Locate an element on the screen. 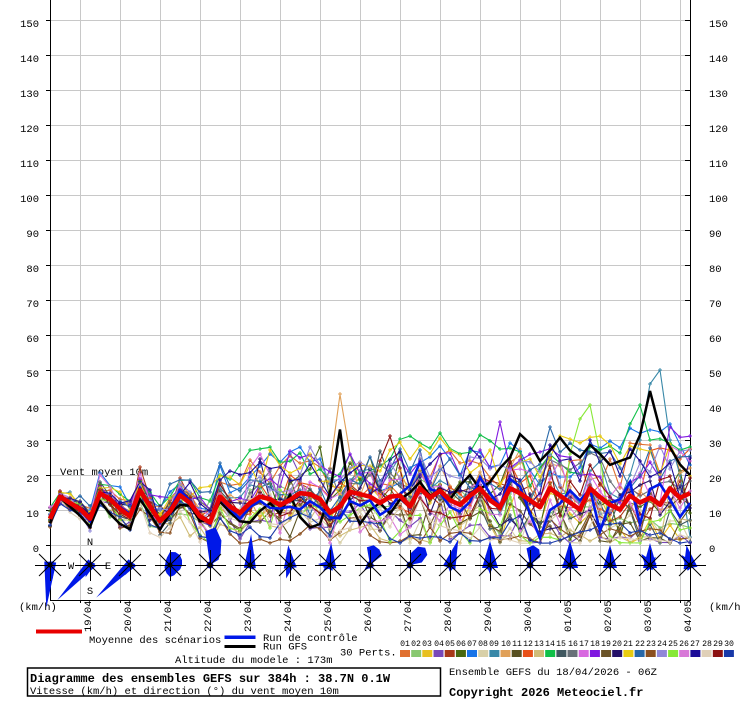  svg-text: W is located at coordinates (71, 567).